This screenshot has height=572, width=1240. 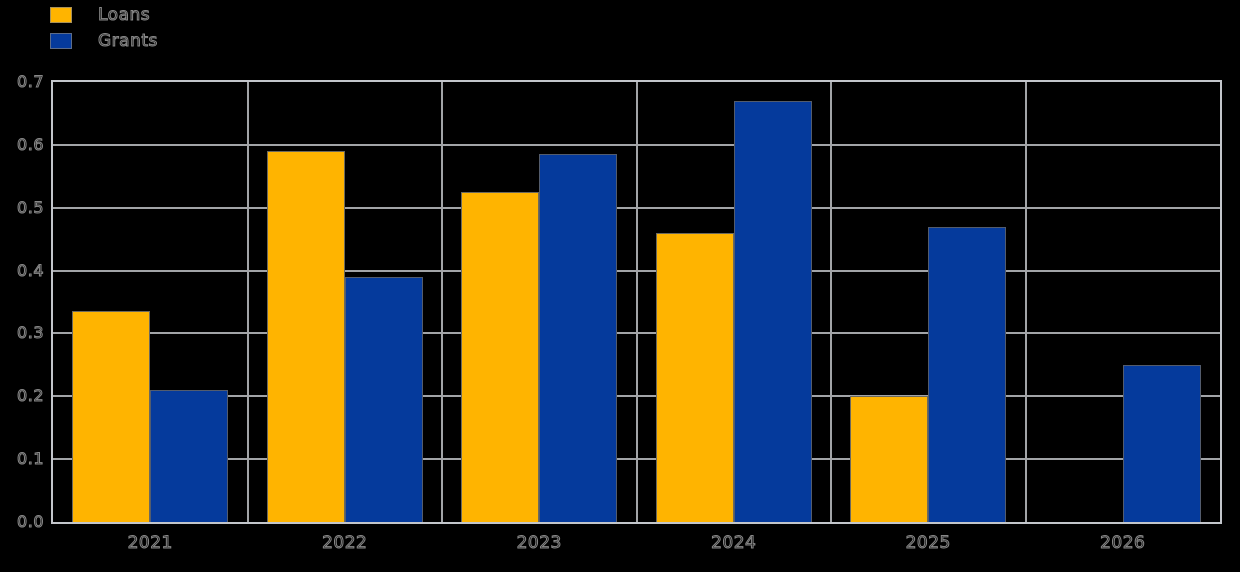 I want to click on x-axis-tick-label: 2023, so click(x=539, y=543).